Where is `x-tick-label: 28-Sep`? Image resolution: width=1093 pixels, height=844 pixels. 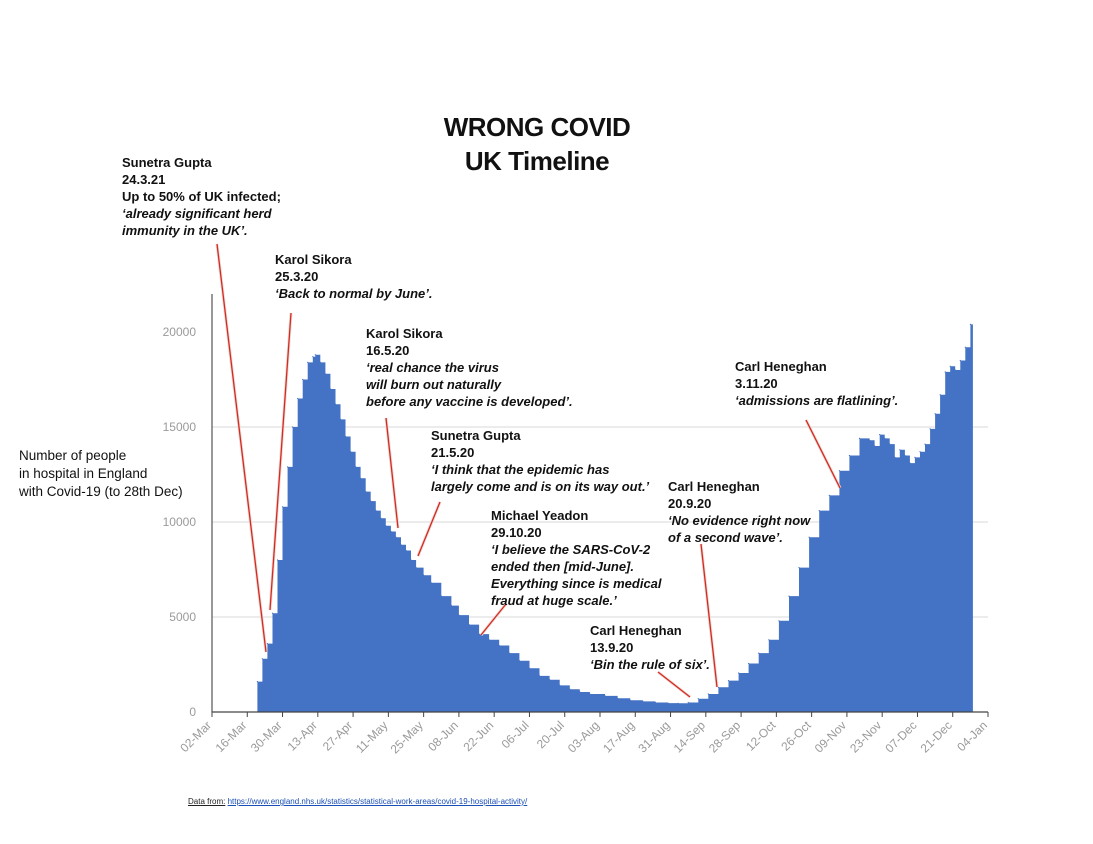 x-tick-label: 28-Sep is located at coordinates (724, 736).